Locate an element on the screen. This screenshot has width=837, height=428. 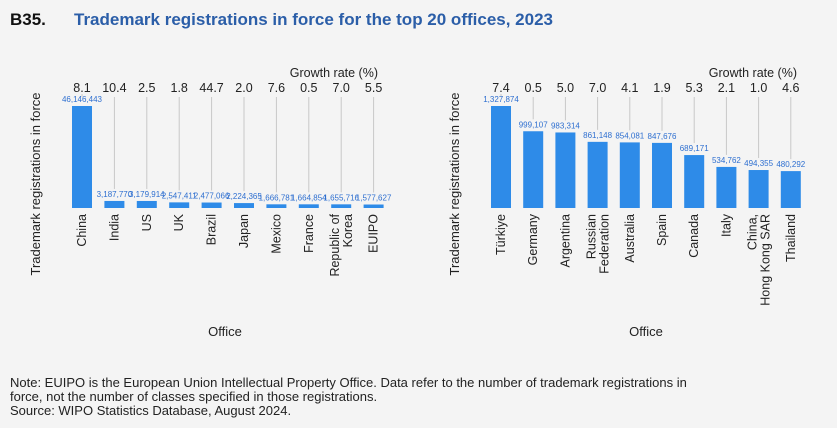
chart-1-value-label: 46,146,443 is located at coordinates (82, 99).